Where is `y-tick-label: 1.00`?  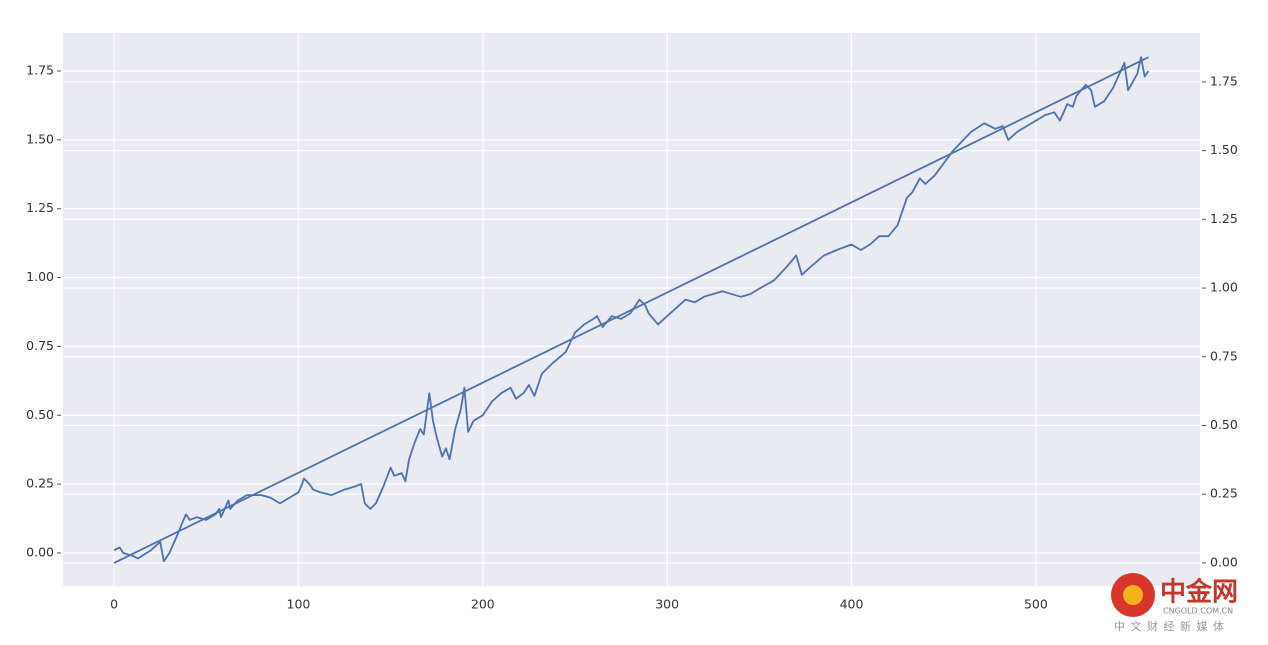 y-tick-label: 1.00 is located at coordinates (40, 276).